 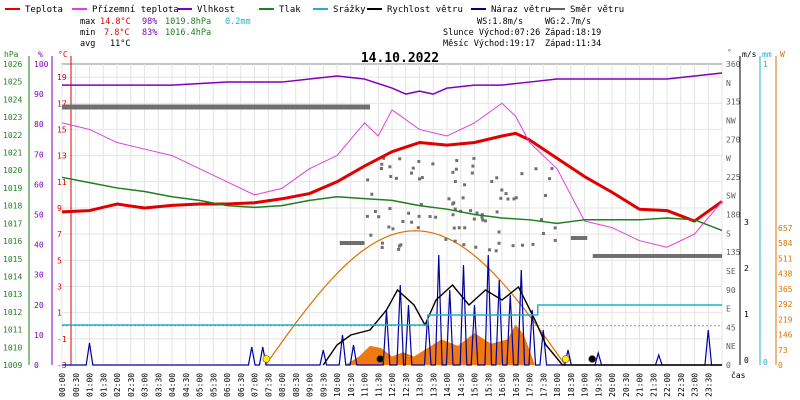 What do you see at coordinates (11, 54) in the screenshot?
I see `unit-hpa: hPa` at bounding box center [11, 54].